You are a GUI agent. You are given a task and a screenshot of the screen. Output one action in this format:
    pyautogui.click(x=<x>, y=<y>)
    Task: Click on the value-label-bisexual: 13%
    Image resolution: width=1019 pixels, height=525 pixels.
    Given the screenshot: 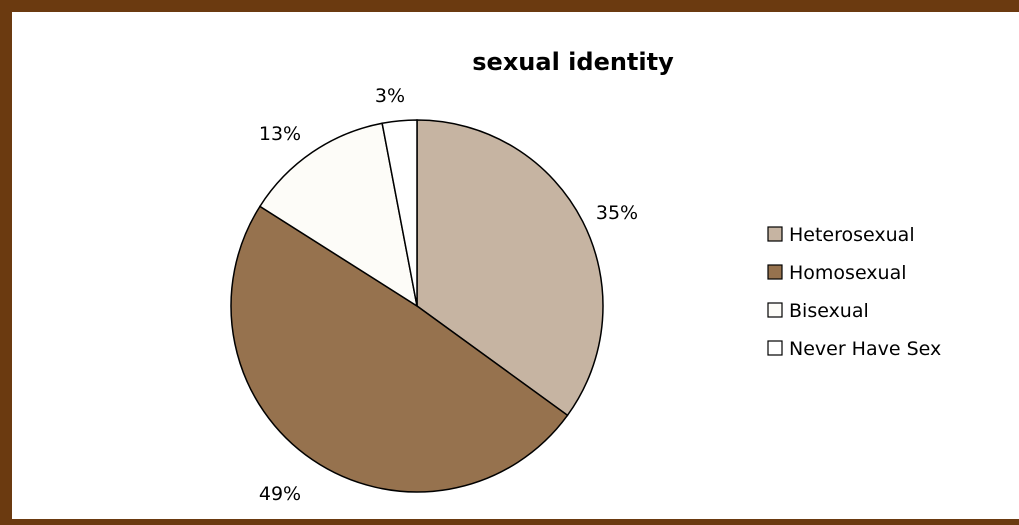 What is the action you would take?
    pyautogui.click(x=280, y=134)
    